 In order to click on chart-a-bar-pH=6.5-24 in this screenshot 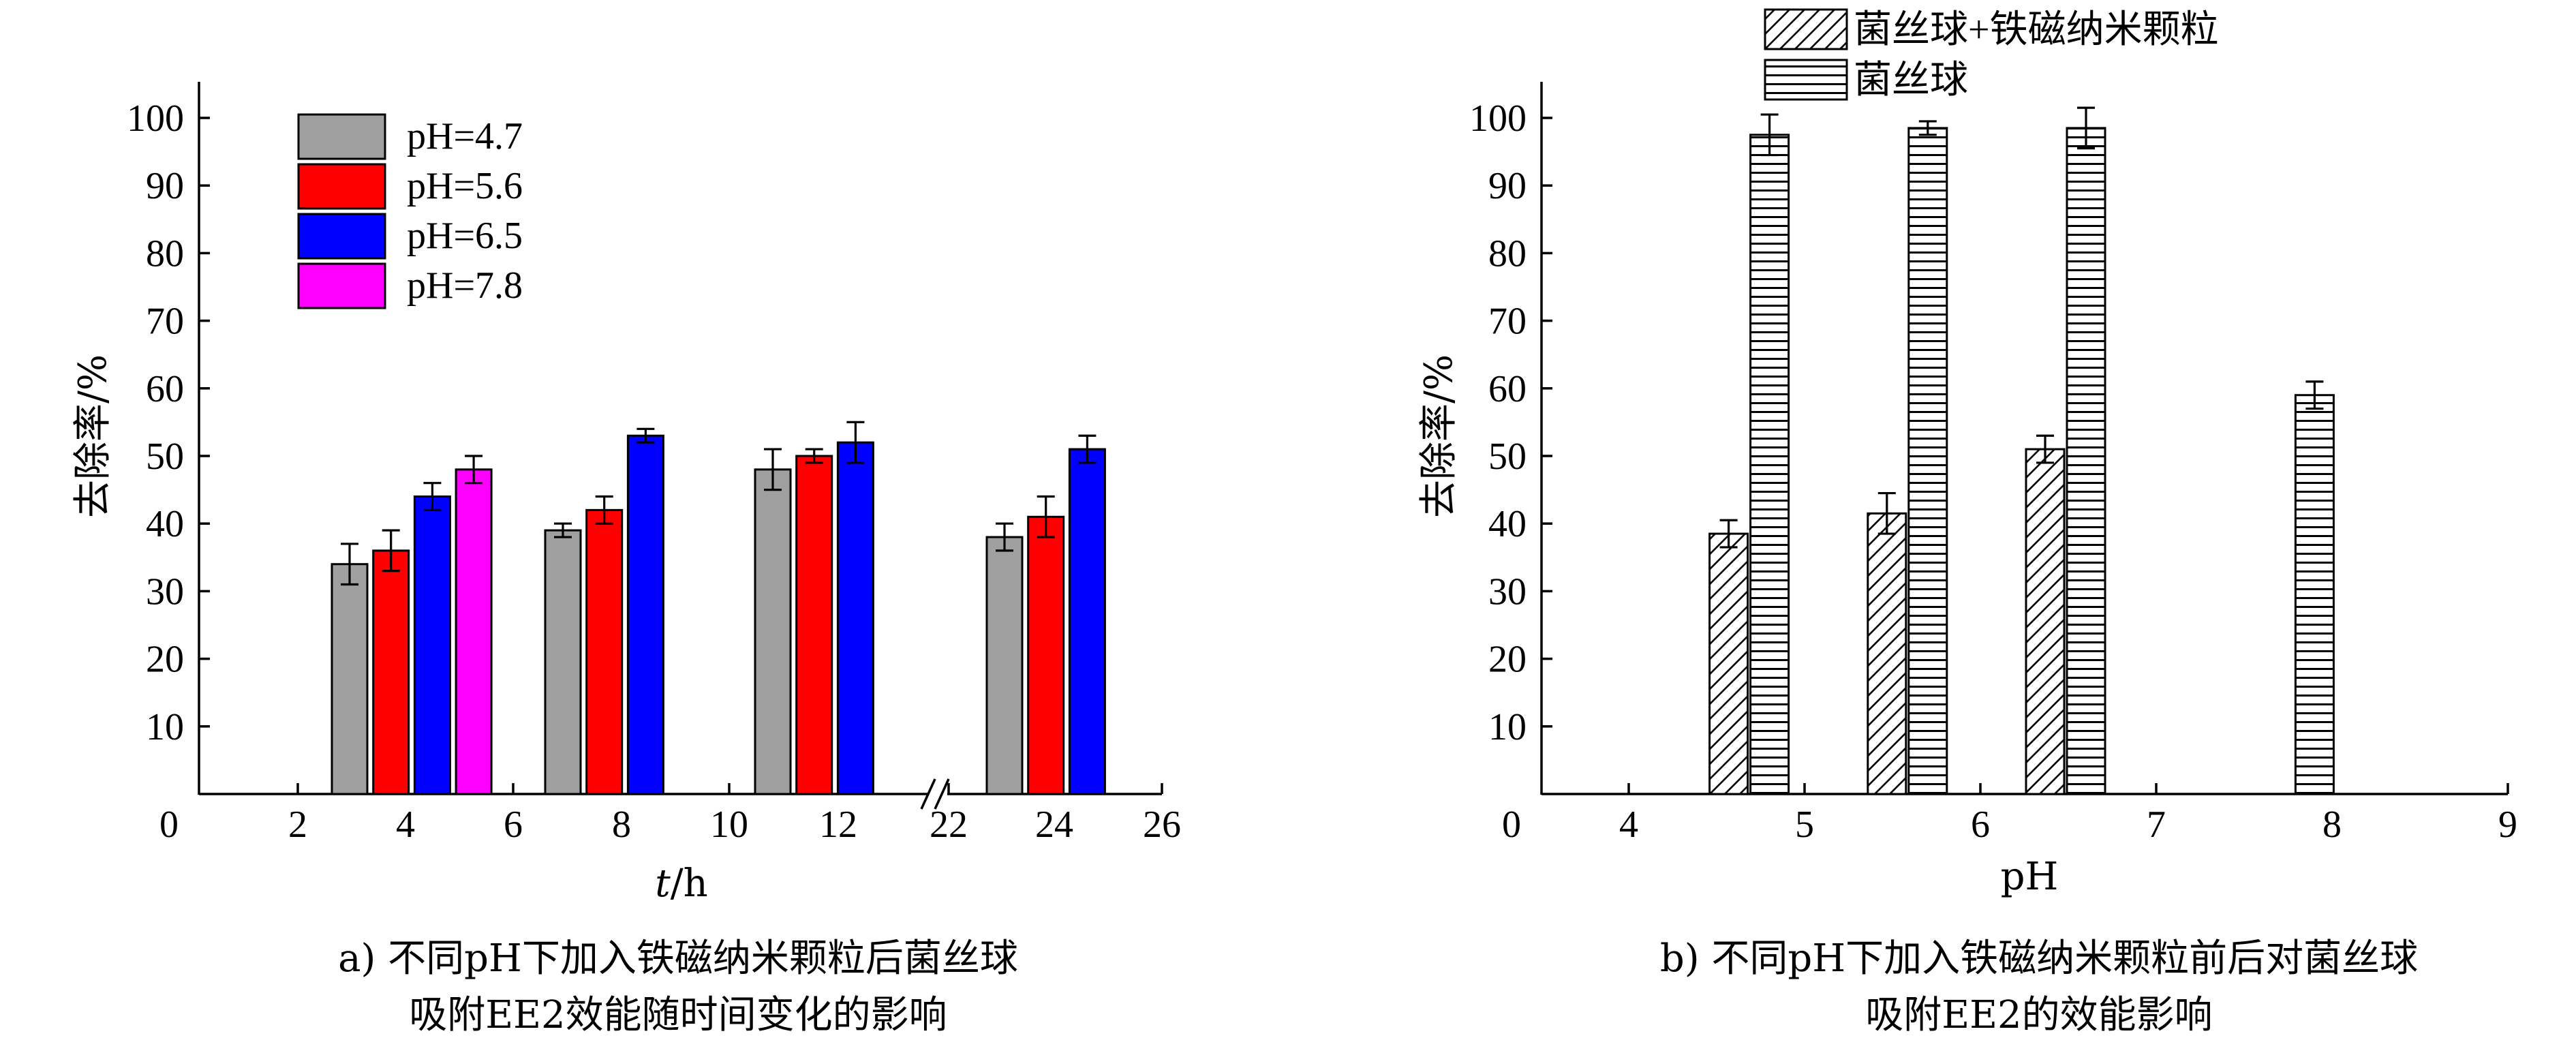, I will do `click(1087, 621)`.